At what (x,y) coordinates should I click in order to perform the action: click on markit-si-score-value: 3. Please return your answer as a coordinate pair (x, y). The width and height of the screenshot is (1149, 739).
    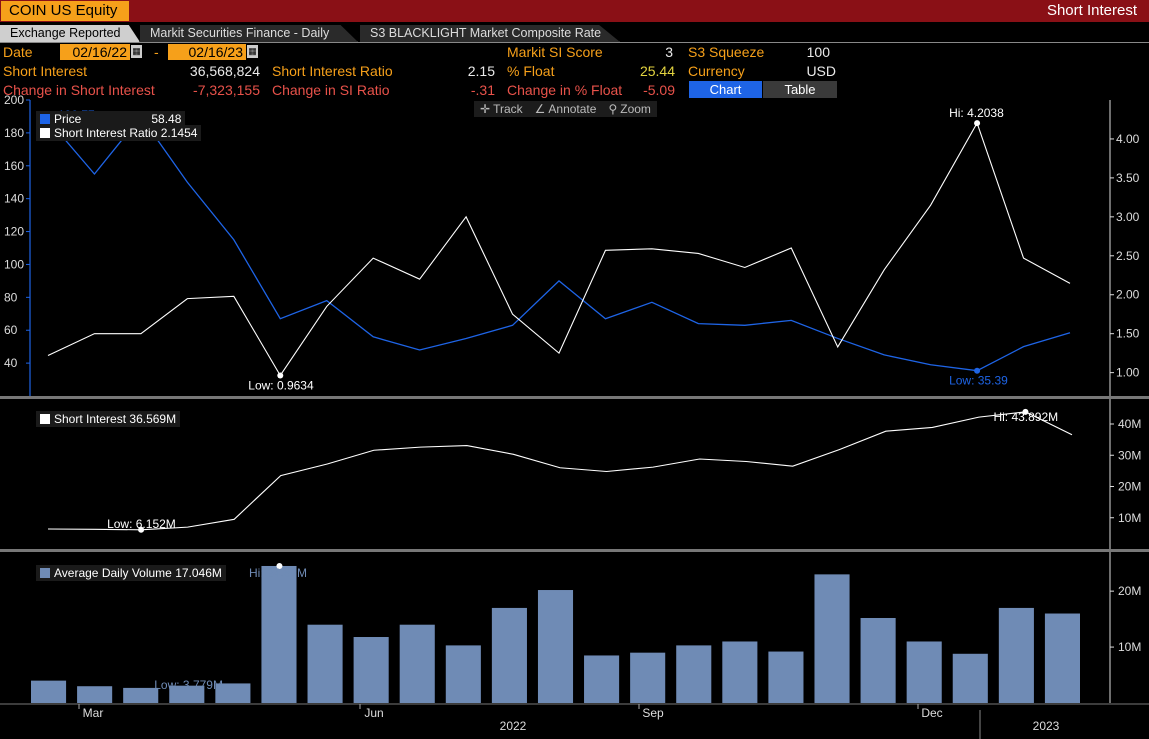
    Looking at the image, I should click on (669, 52).